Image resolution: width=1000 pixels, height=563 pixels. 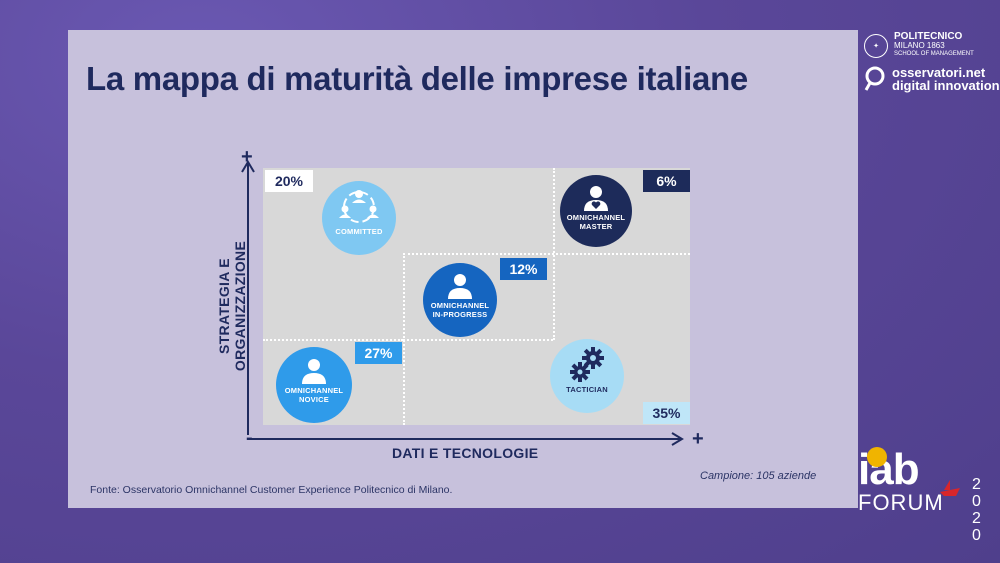 I want to click on y-axis-label: STRATEGIA E ORGANIZZAZIONE, so click(x=232, y=306).